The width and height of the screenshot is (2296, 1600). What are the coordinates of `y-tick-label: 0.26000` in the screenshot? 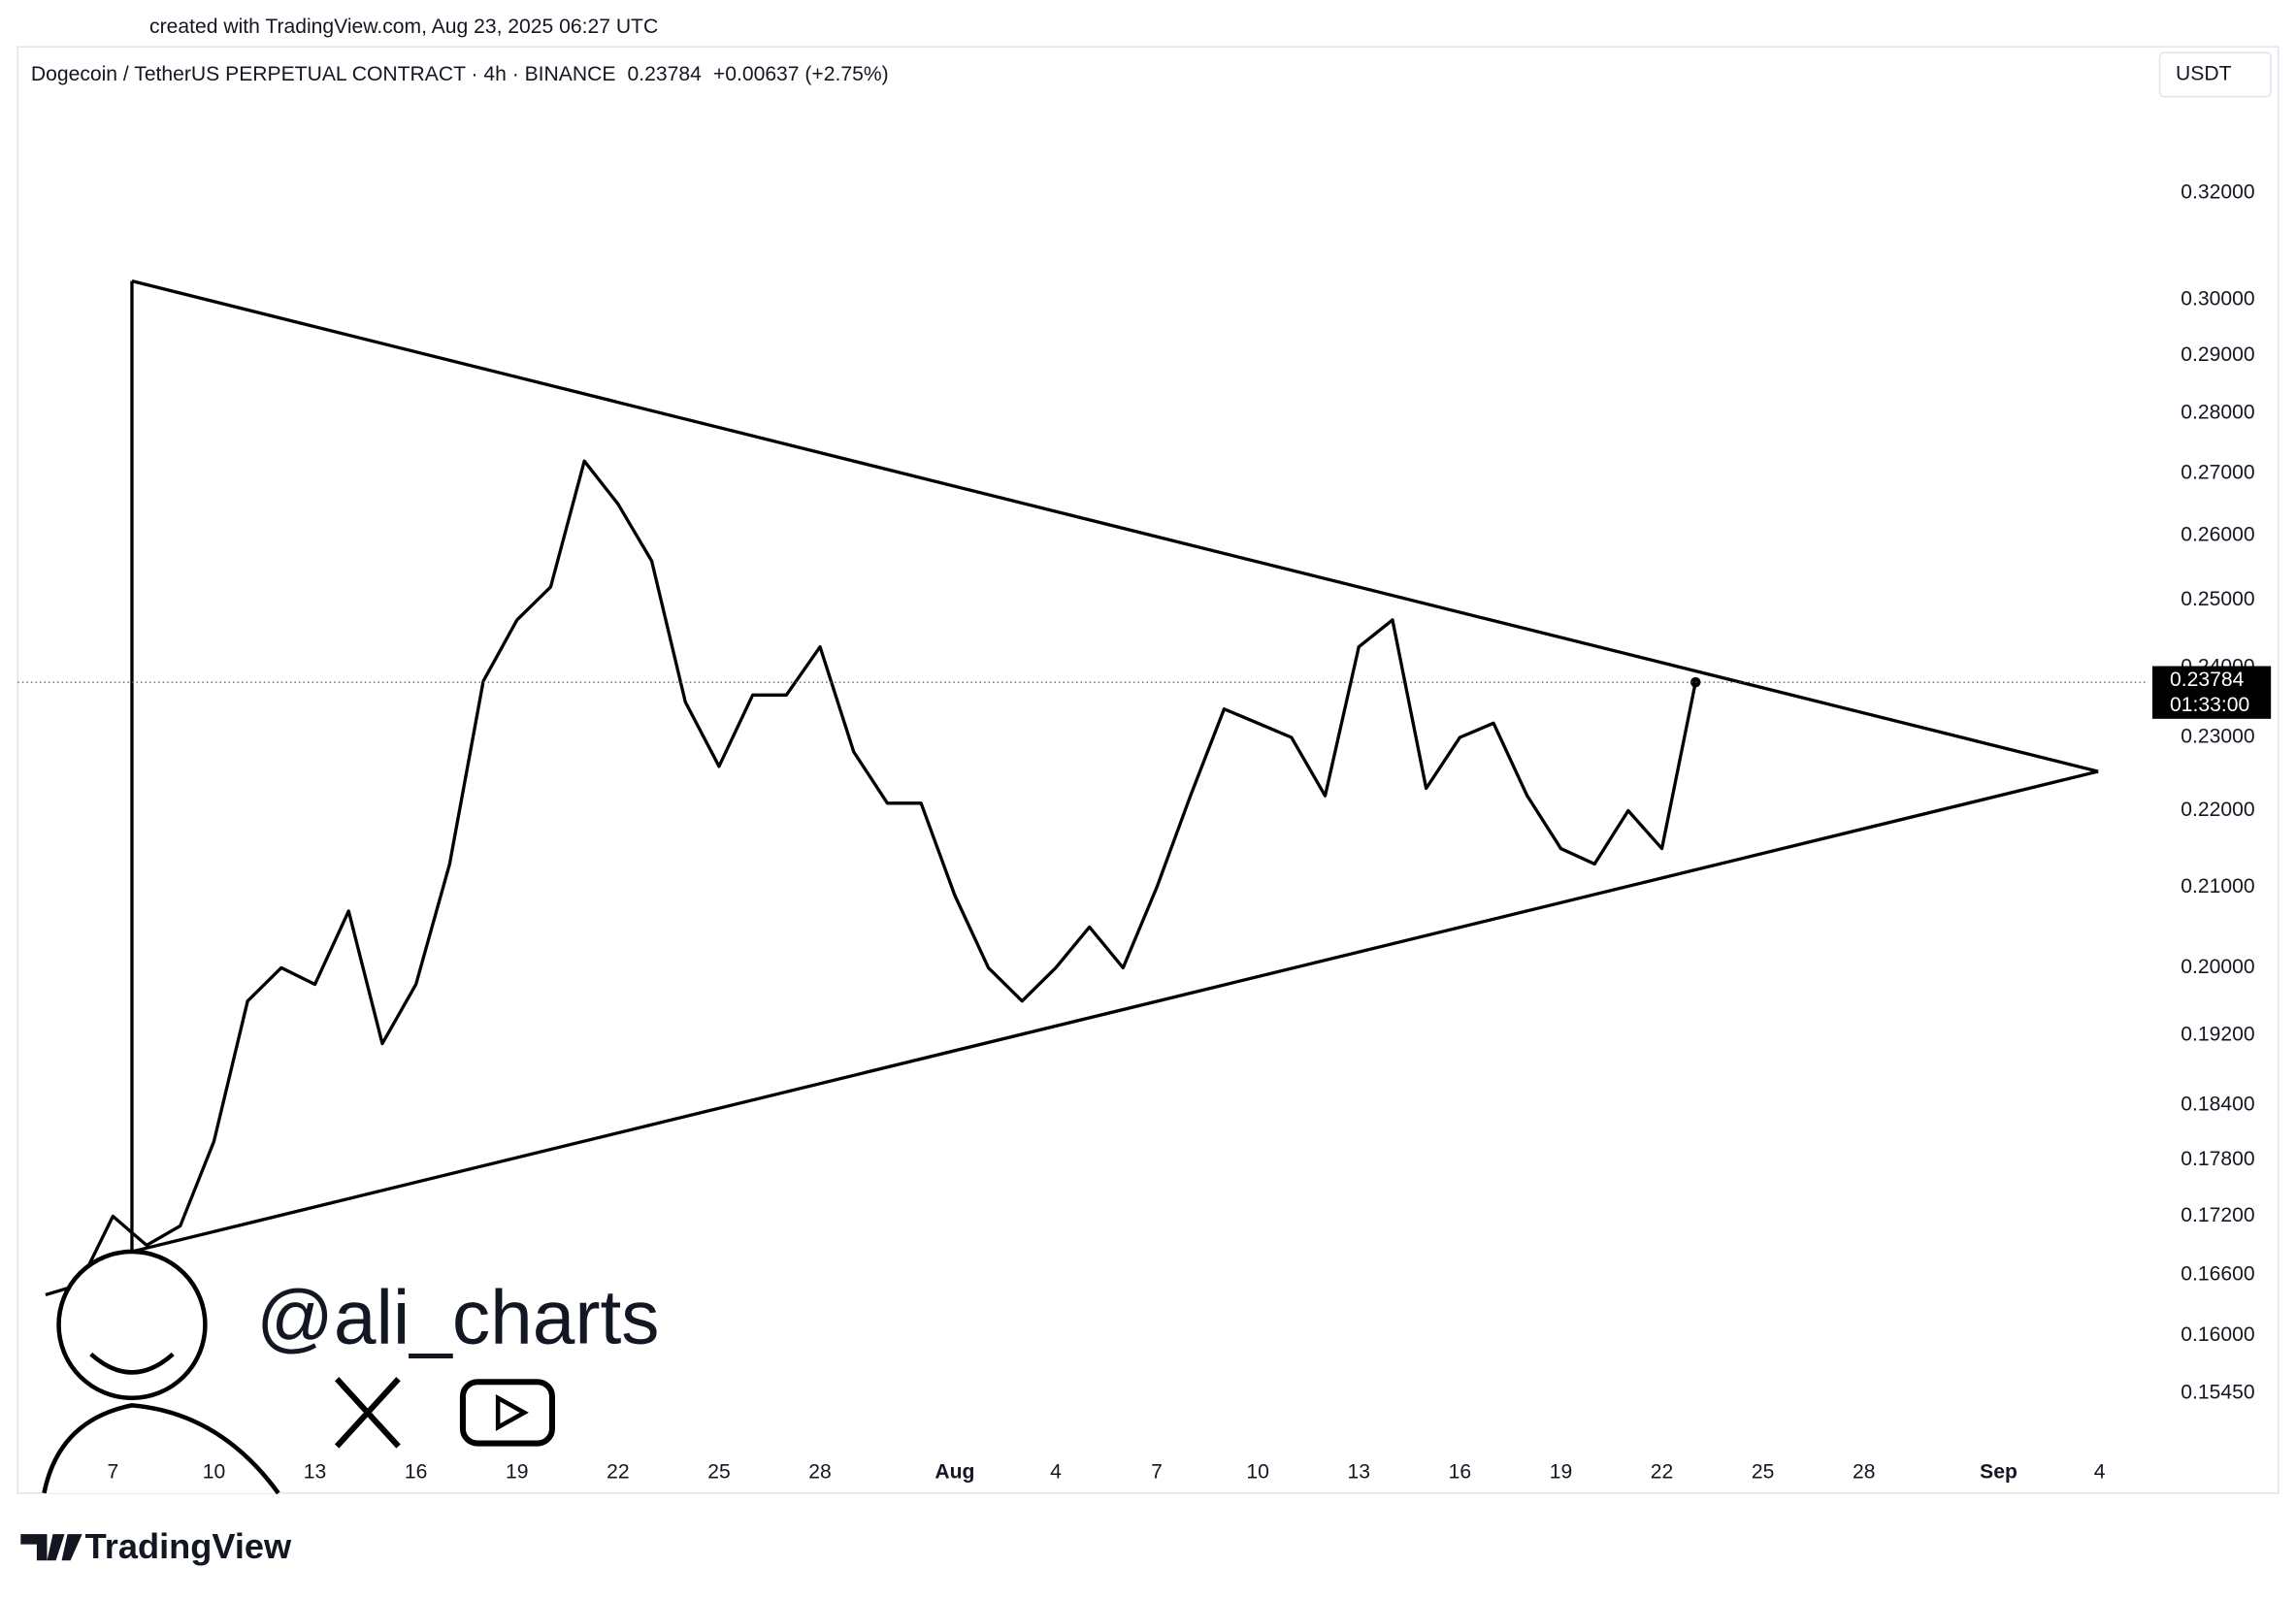 It's located at (2217, 534).